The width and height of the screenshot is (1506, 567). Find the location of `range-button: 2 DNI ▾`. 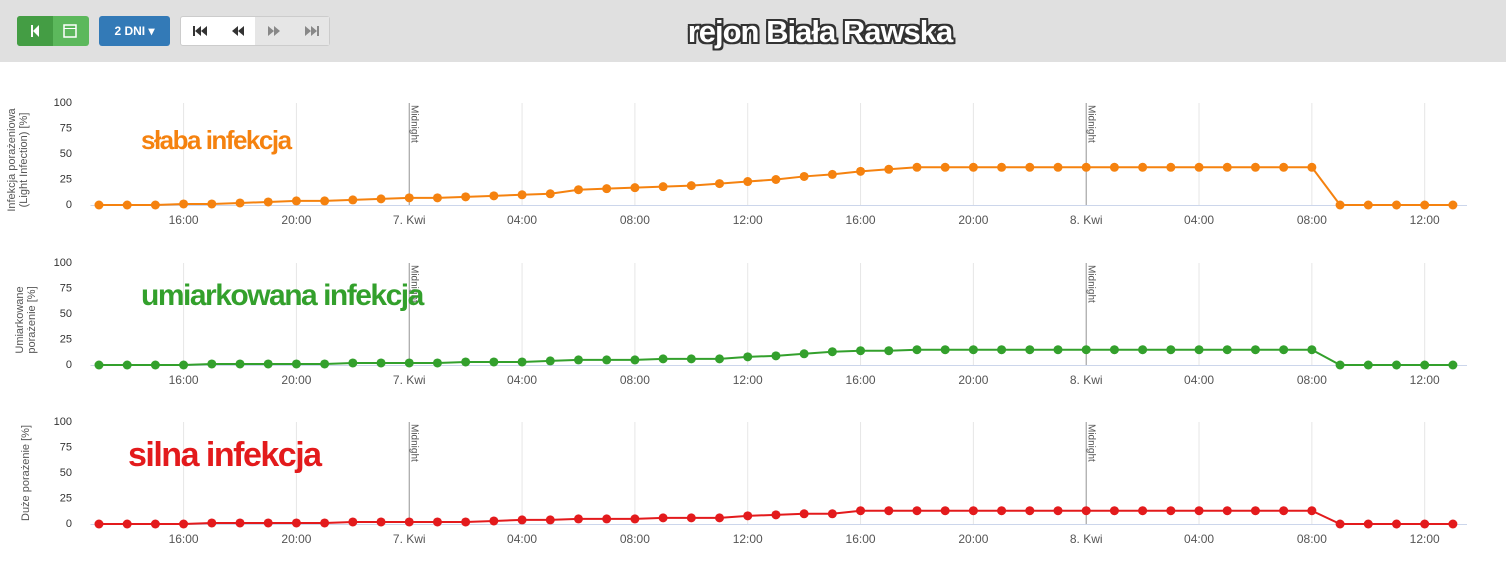

range-button: 2 DNI ▾ is located at coordinates (134, 31).